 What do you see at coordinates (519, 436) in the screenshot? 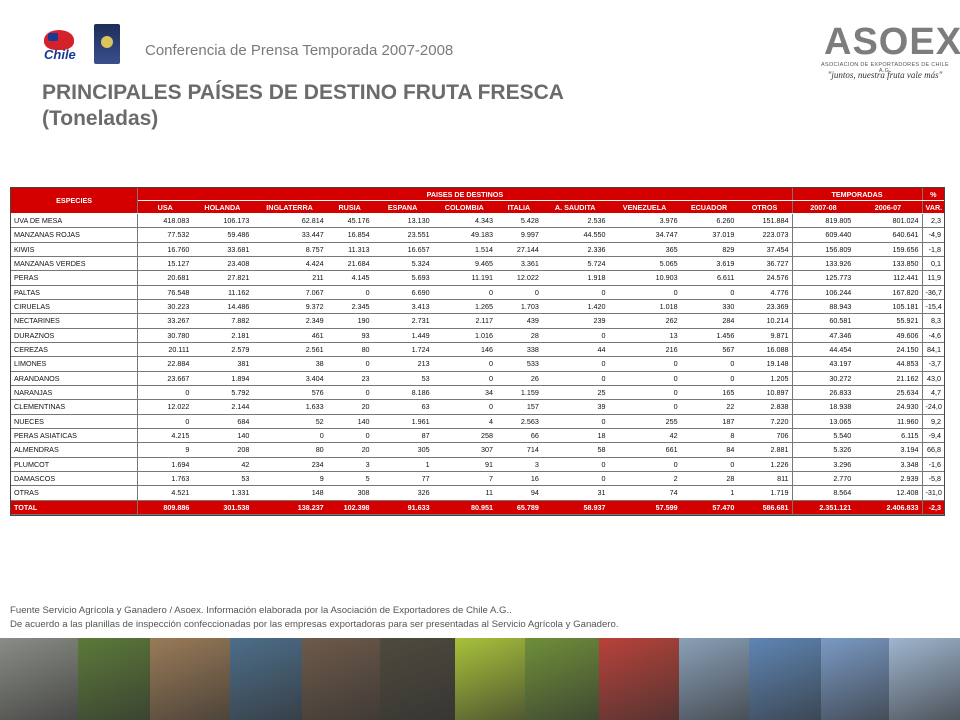
I see `value-cell: 66` at bounding box center [519, 436].